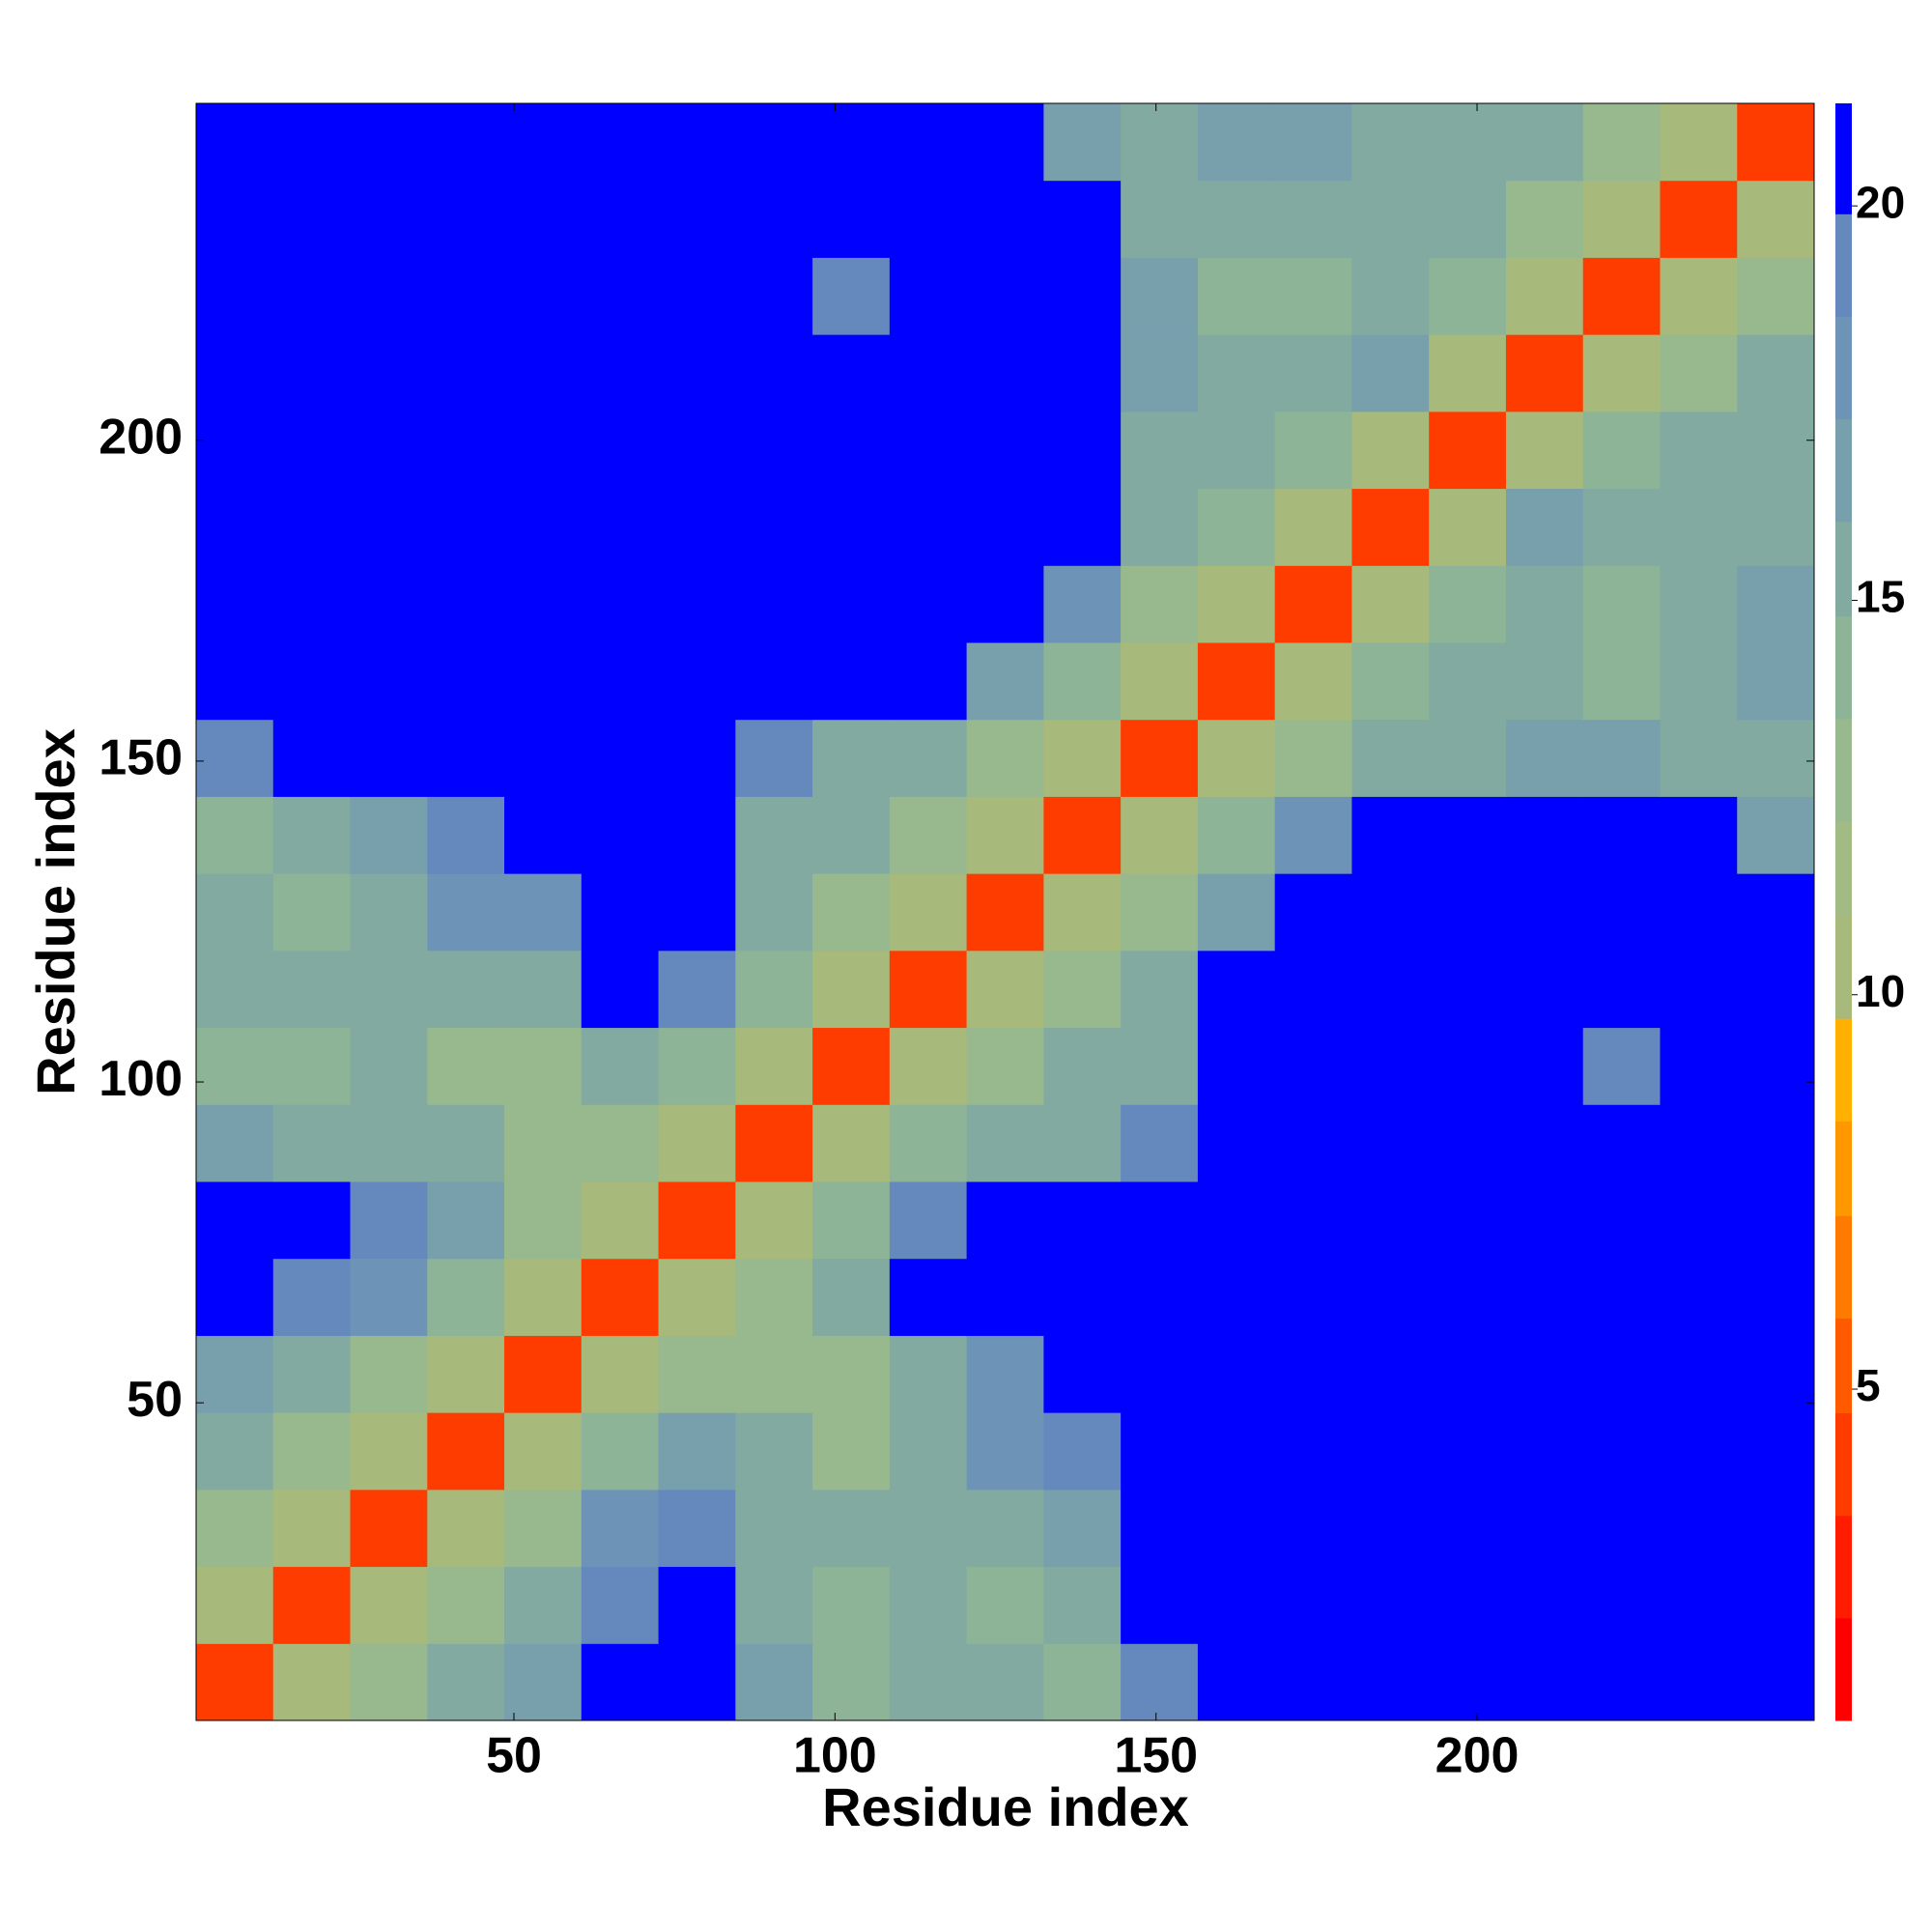  What do you see at coordinates (141, 437) in the screenshot?
I see `y-tick-label: 200` at bounding box center [141, 437].